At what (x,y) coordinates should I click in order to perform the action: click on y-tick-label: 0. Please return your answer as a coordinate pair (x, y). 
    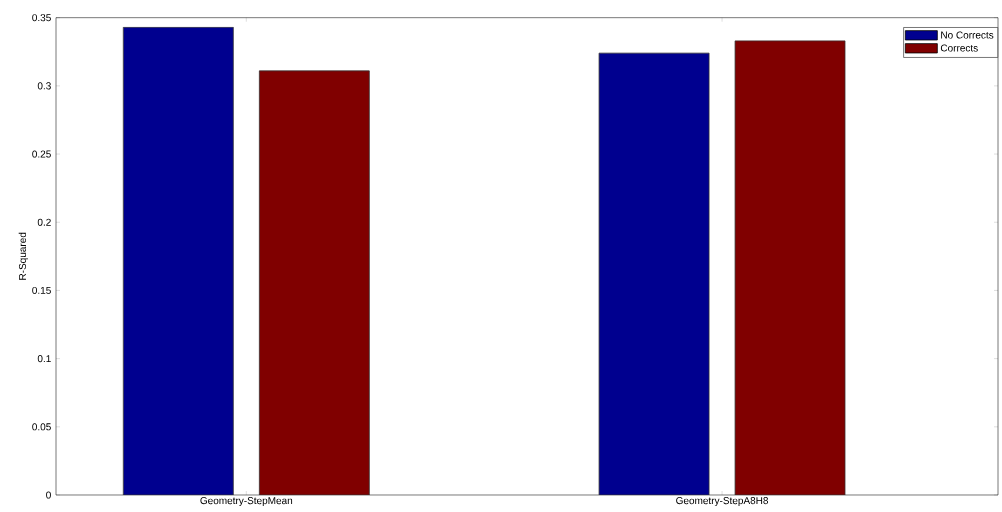
    Looking at the image, I should click on (48, 495).